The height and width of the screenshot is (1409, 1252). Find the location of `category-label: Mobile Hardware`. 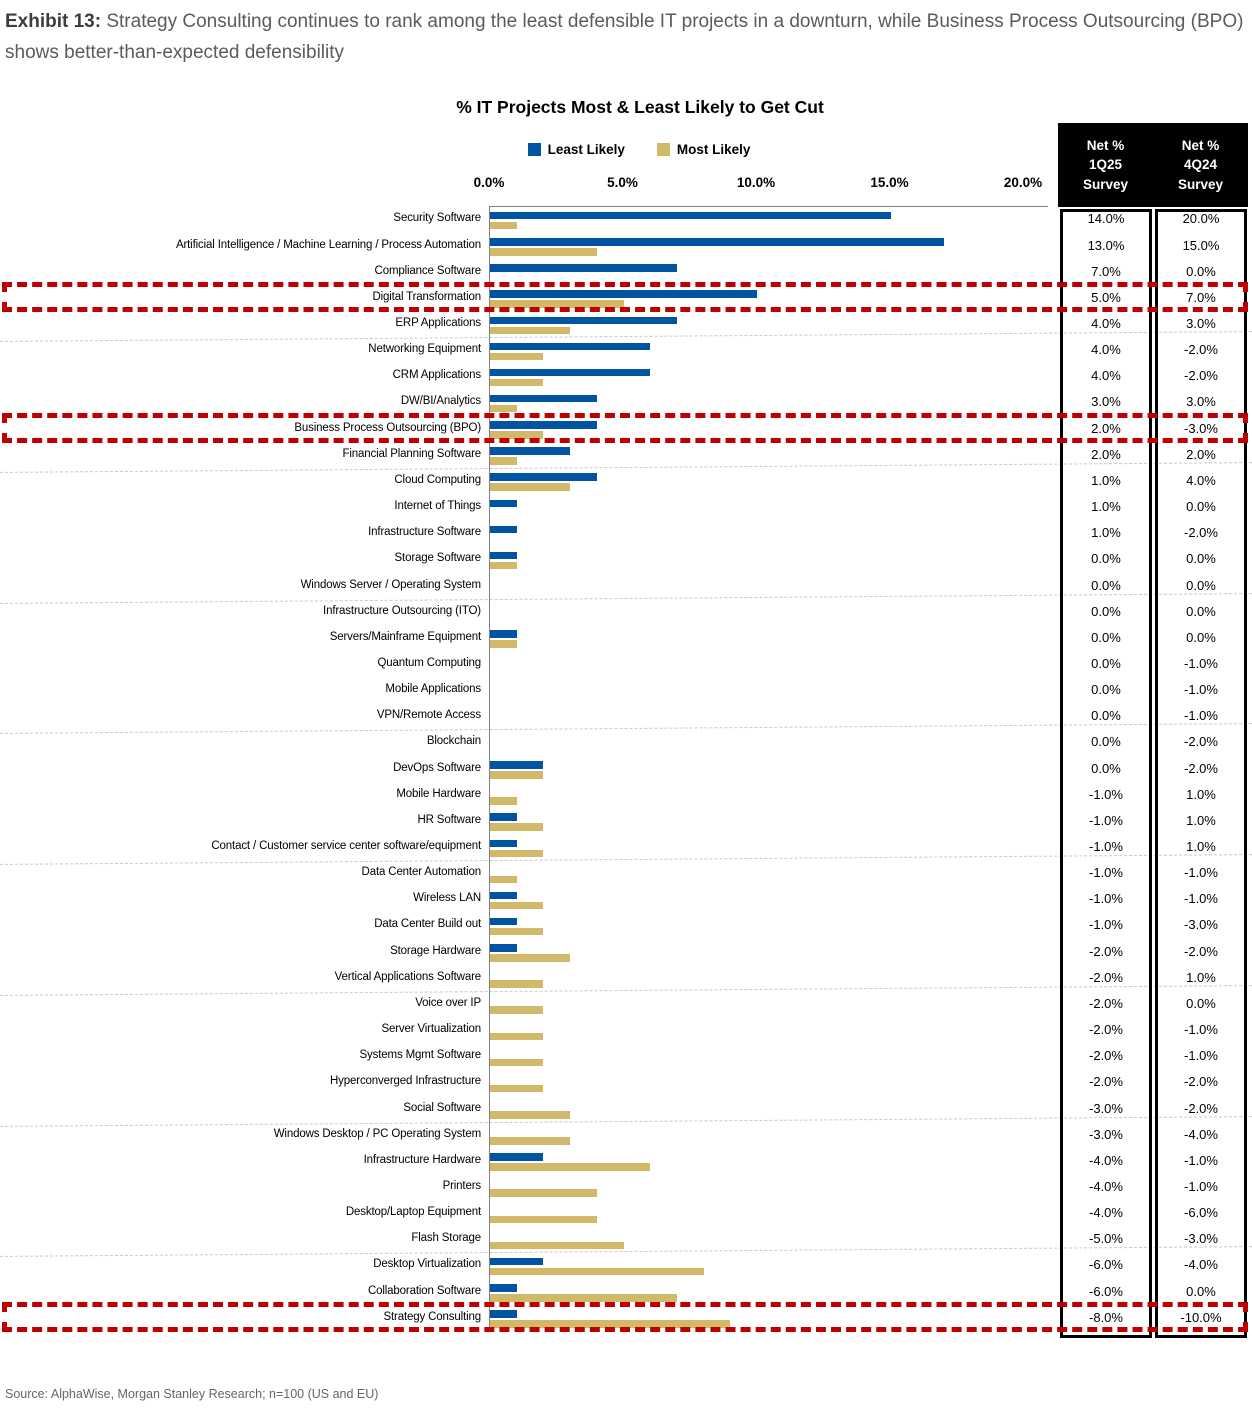

category-label: Mobile Hardware is located at coordinates (438, 793).